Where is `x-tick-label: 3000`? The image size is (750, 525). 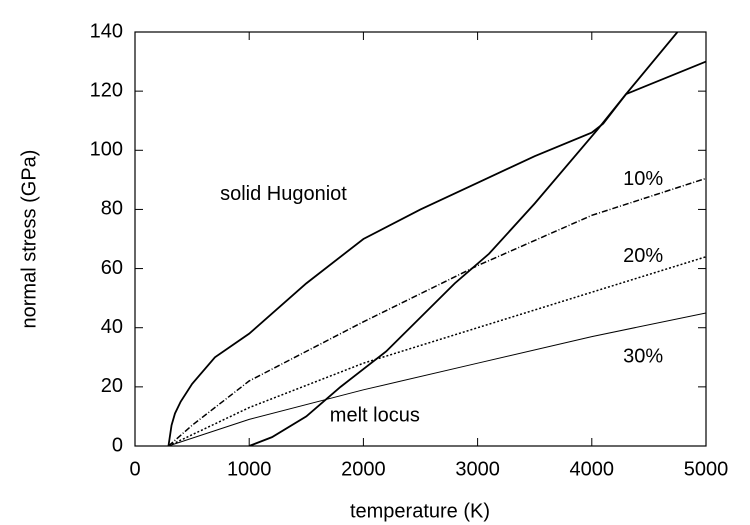
x-tick-label: 3000 is located at coordinates (477, 469).